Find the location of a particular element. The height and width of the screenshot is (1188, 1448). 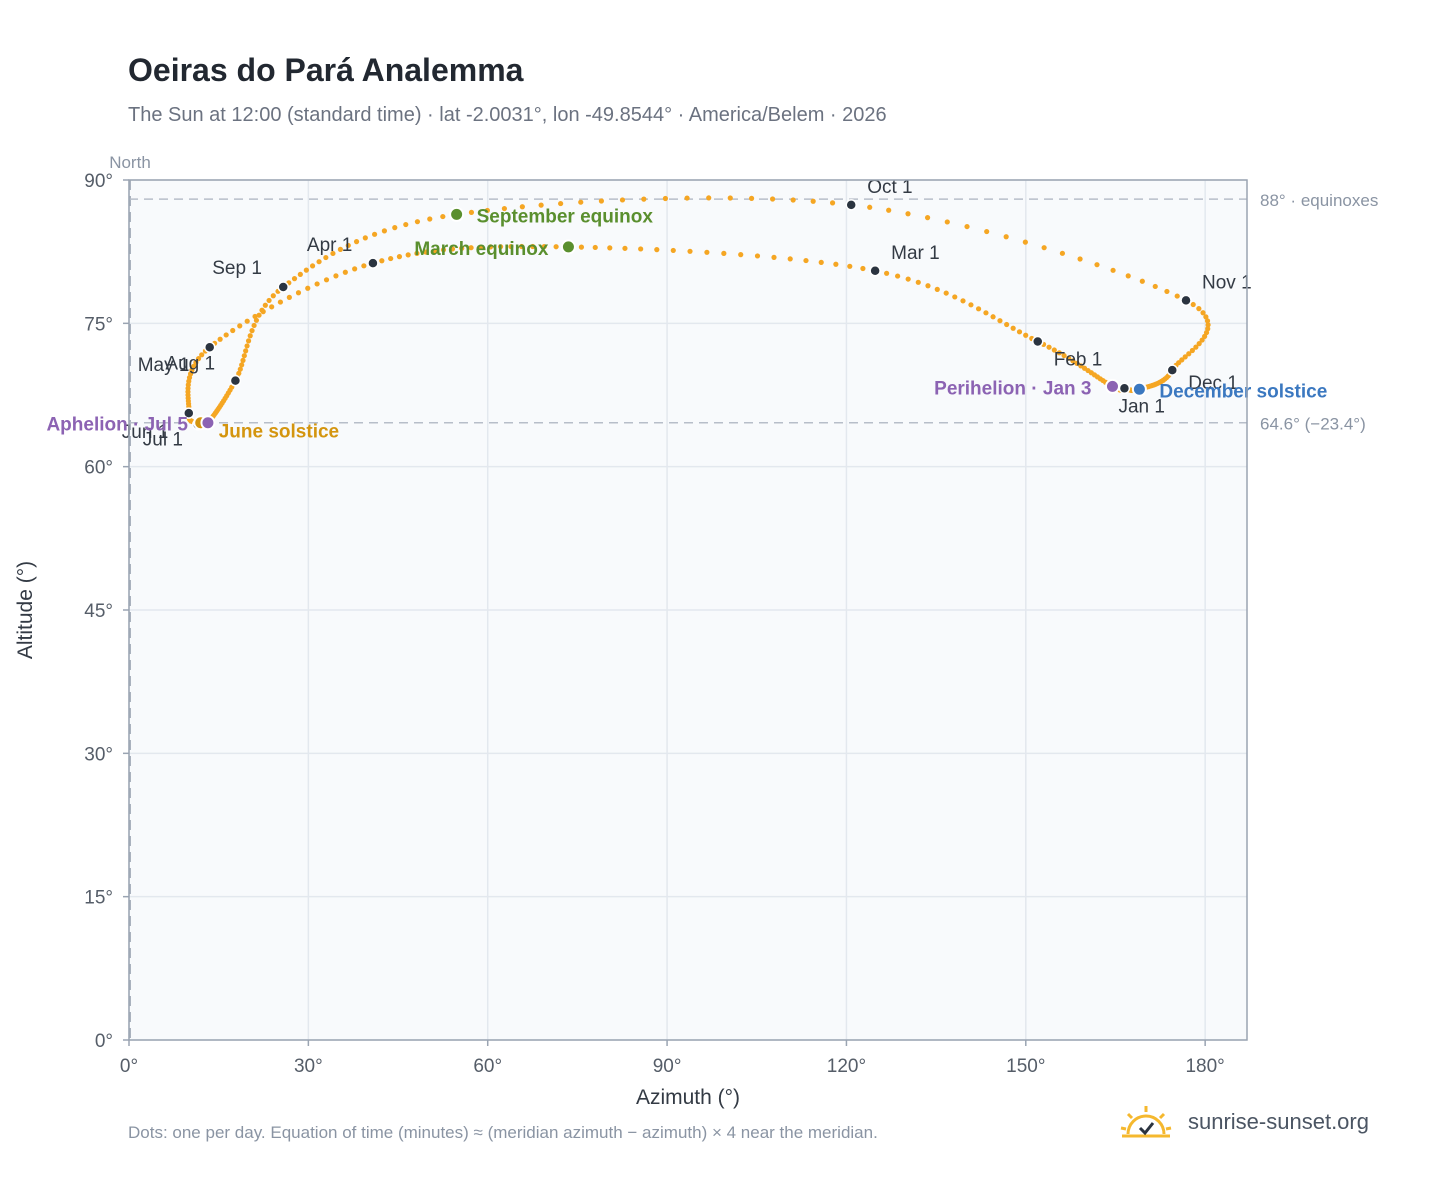

x-axis-label: Azimuth (°) is located at coordinates (688, 1097).